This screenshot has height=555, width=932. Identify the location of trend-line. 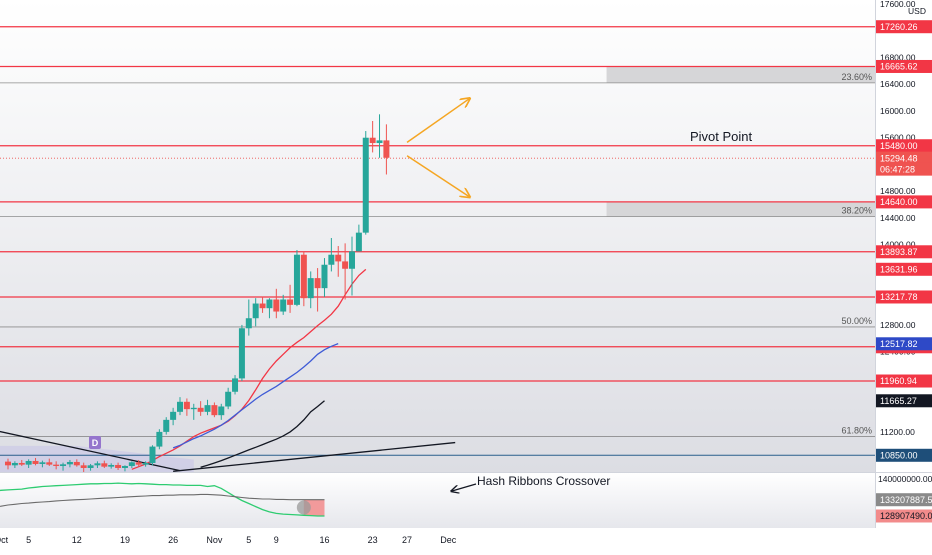
(314, 456).